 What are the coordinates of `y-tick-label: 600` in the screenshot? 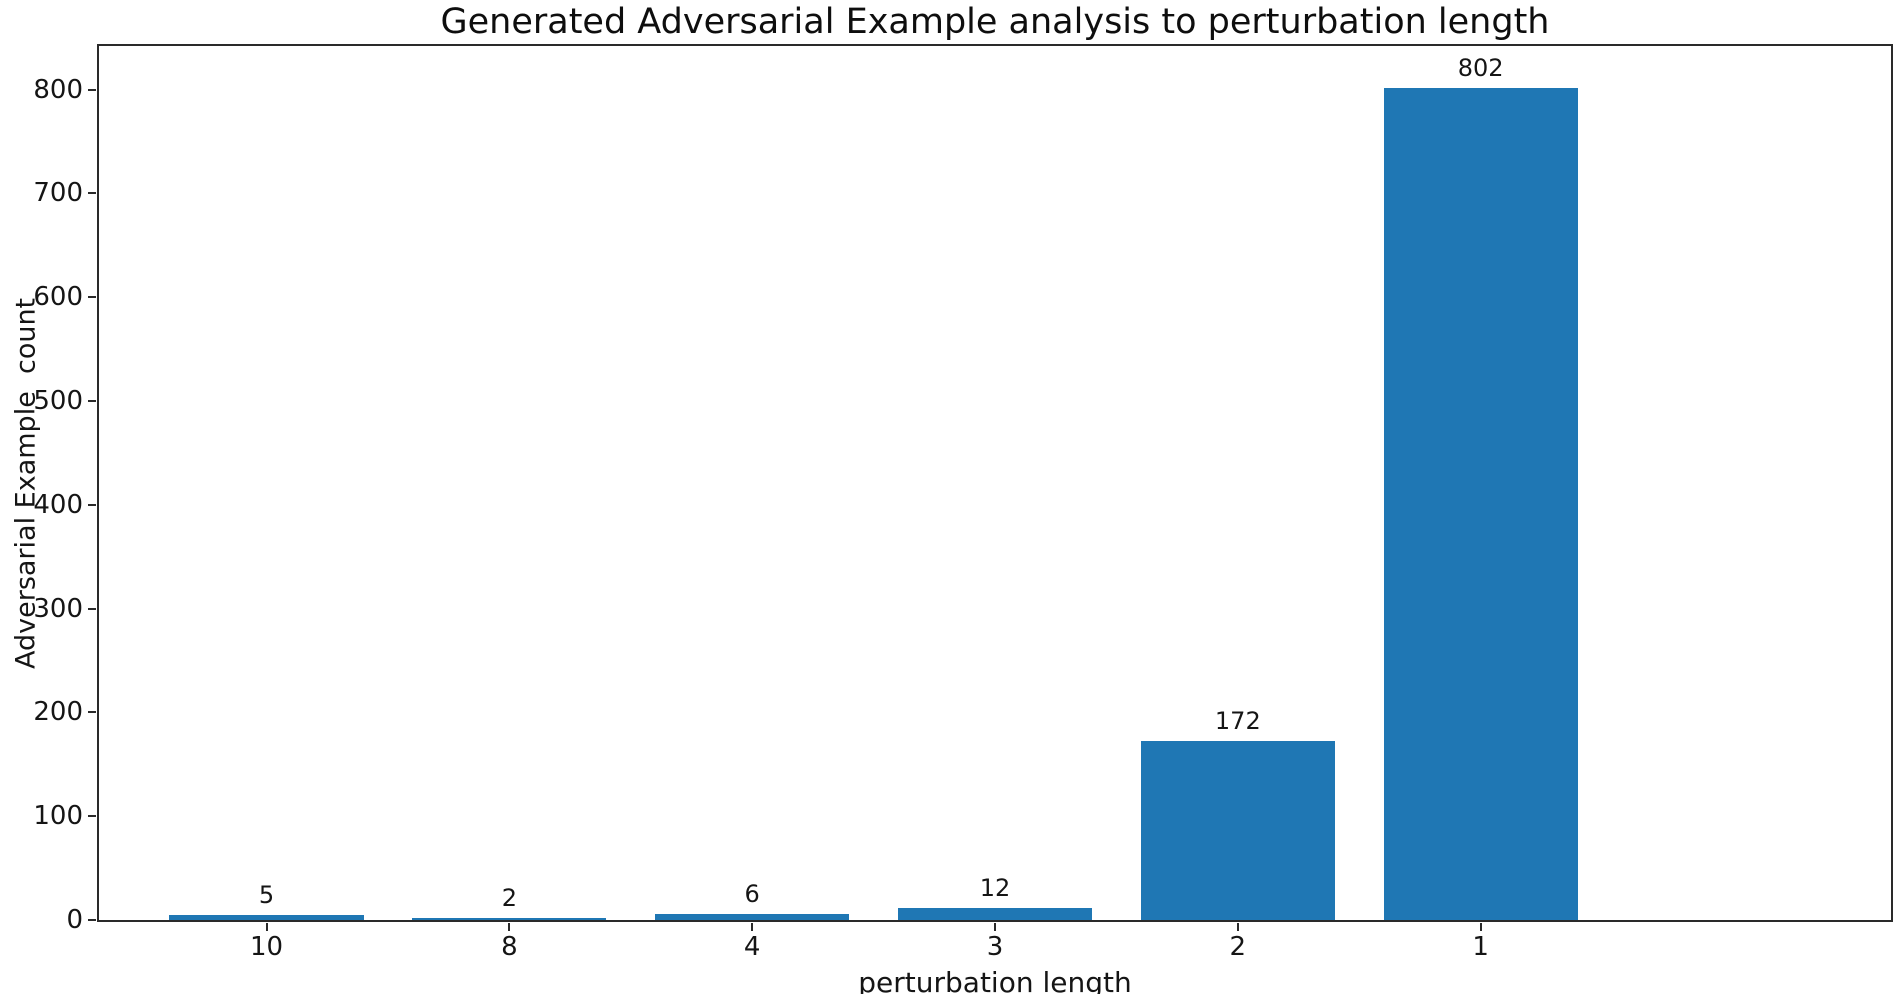 It's located at (58, 297).